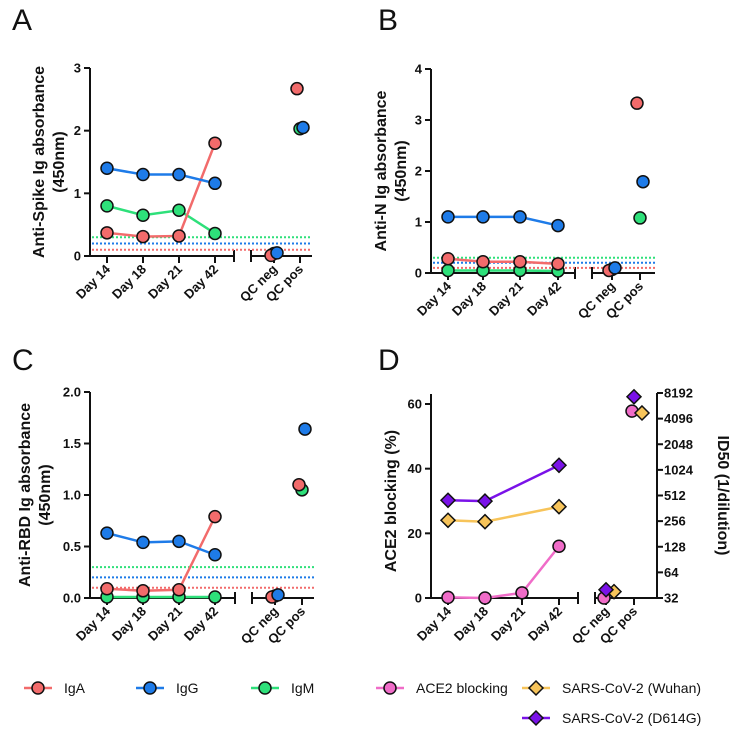 The width and height of the screenshot is (742, 734). Describe the element at coordinates (282, 688) in the screenshot. I see `legend-item: IgM` at that location.